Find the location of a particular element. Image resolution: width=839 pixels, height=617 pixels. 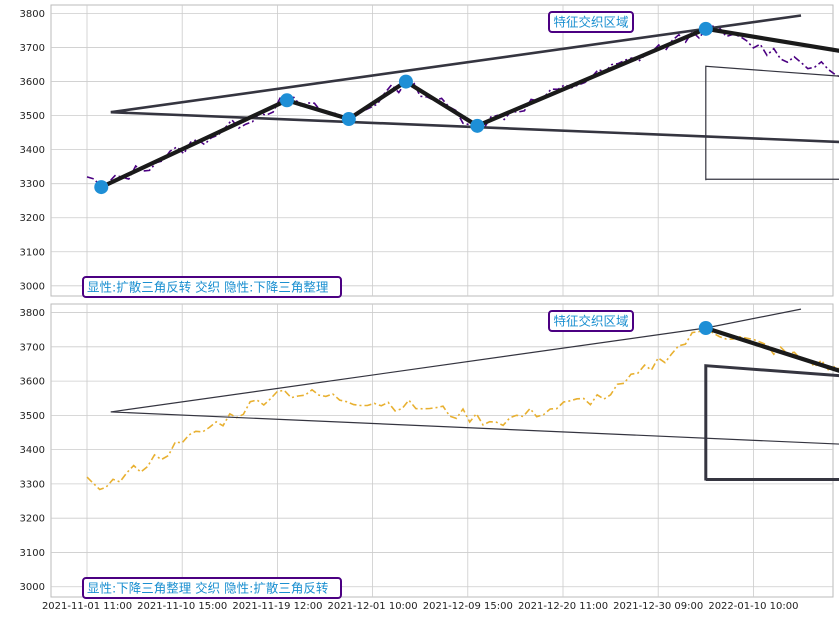

x-tick-label: 2021-12-09 15:00 is located at coordinates (468, 606).